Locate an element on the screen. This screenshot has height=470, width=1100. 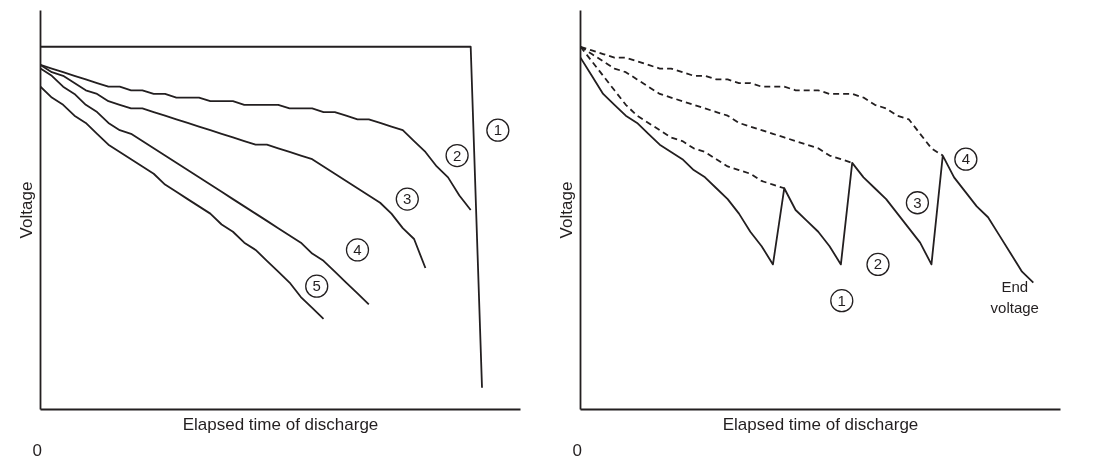
annotation: End voltage is located at coordinates (1014, 297).